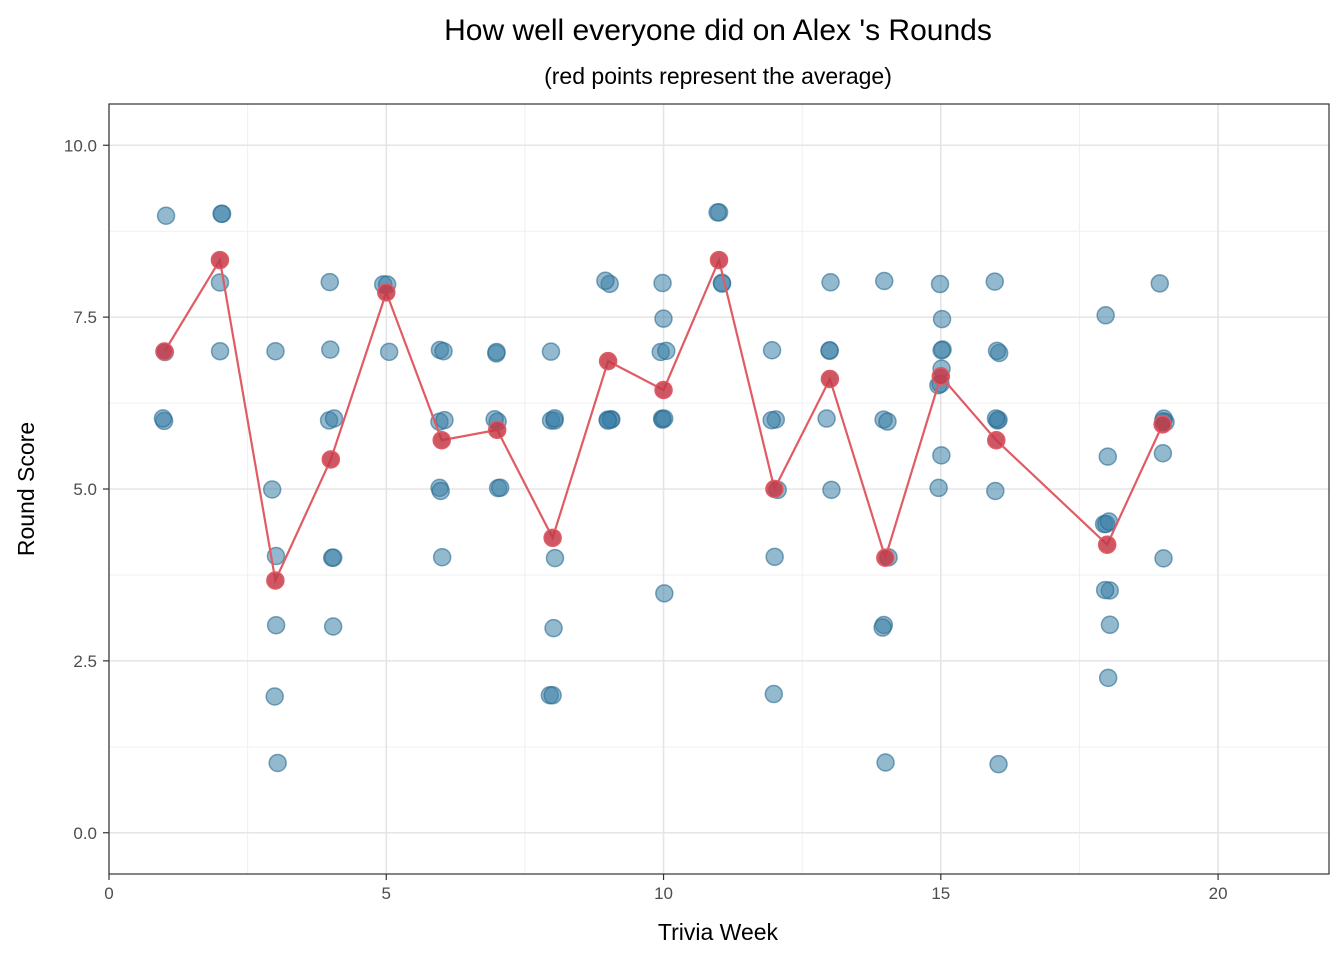 Image resolution: width=1344 pixels, height=960 pixels. Describe the element at coordinates (718, 30) in the screenshot. I see `chart-title: How well everyone did on Alex 's Rounds` at that location.